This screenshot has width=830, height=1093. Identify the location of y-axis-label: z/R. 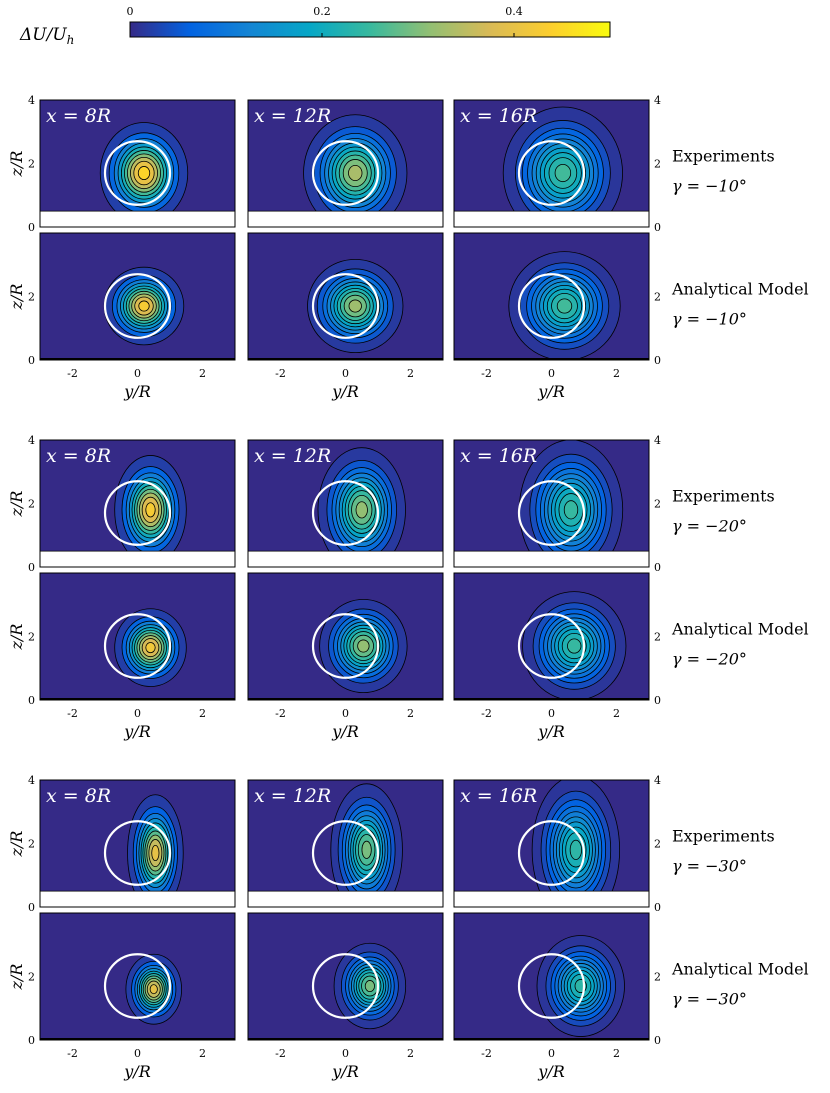
(16, 977).